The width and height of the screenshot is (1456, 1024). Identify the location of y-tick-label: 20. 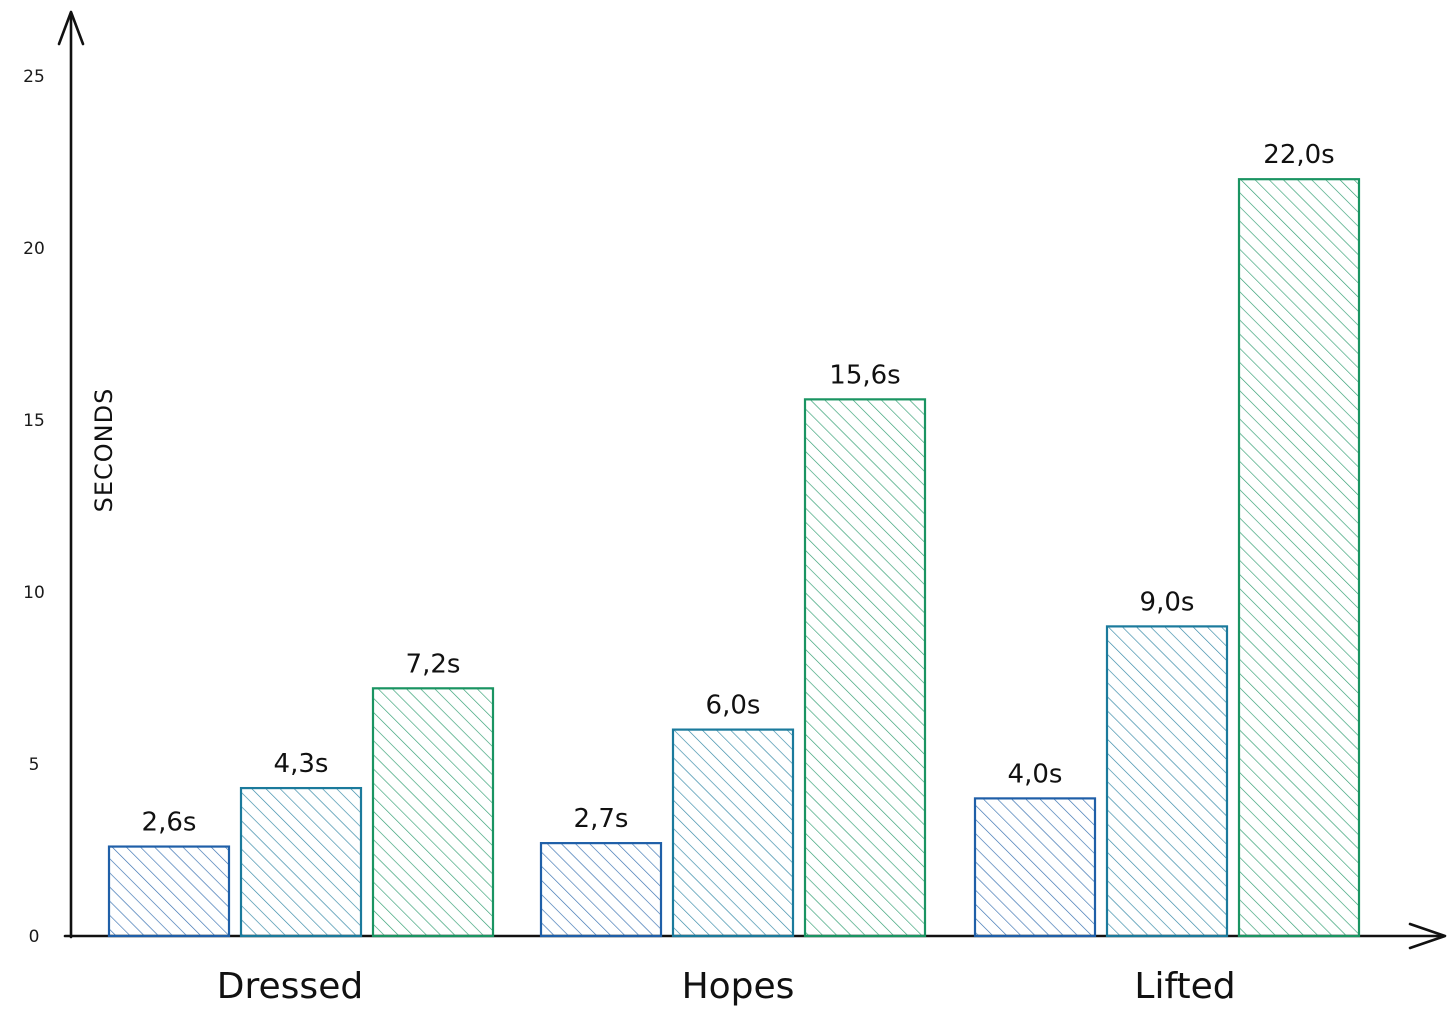
(34, 249).